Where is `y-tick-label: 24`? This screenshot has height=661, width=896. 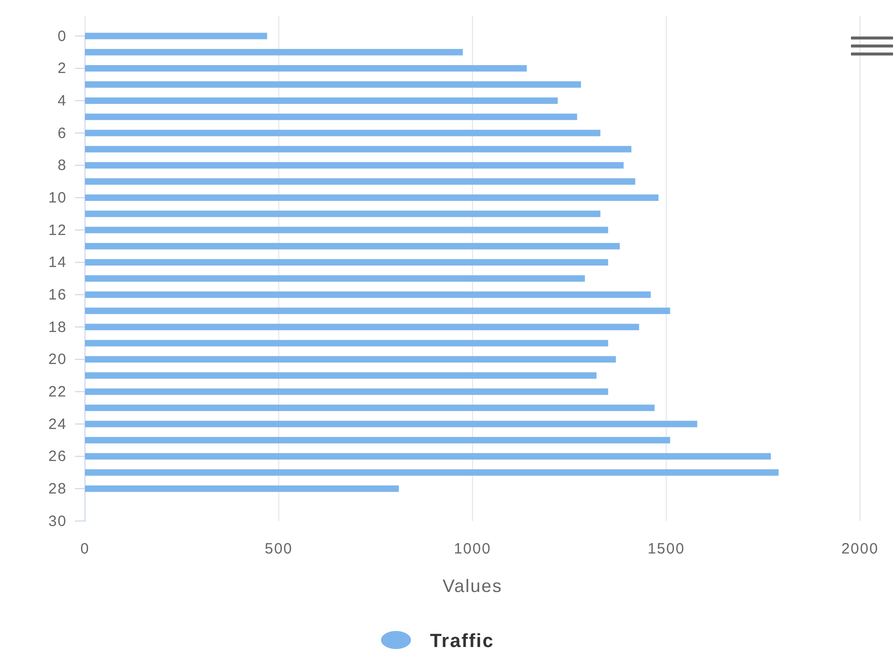
y-tick-label: 24 is located at coordinates (57, 424).